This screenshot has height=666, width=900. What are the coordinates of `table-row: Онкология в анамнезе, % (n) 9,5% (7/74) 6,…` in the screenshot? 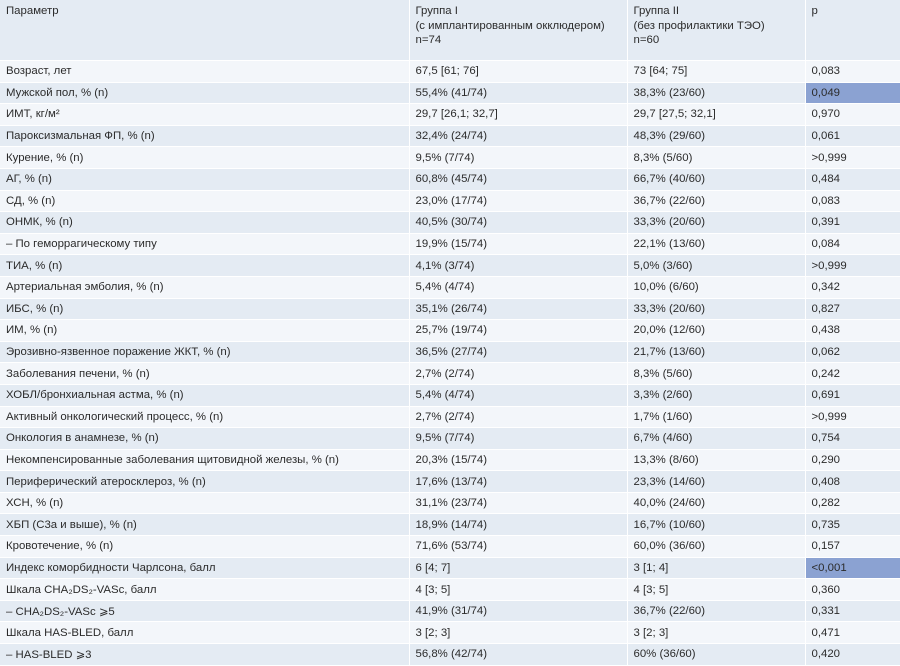 It's located at (450, 438).